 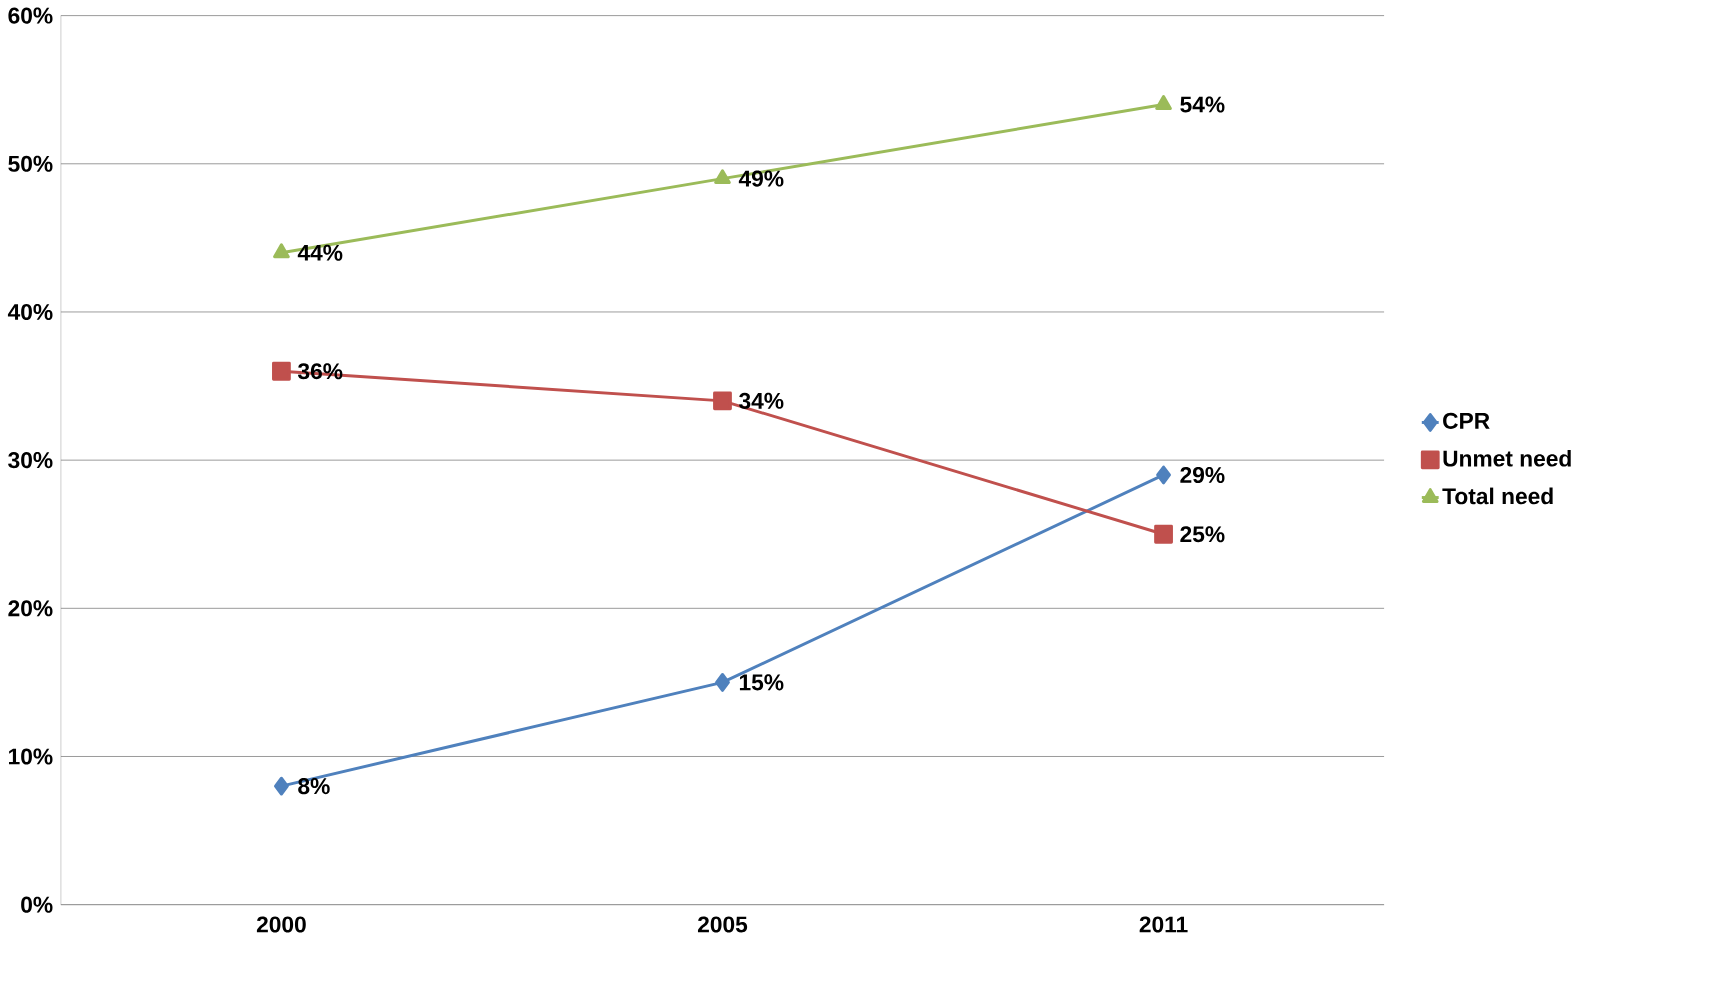 I want to click on legend-label: Unmet need, so click(x=1507, y=458).